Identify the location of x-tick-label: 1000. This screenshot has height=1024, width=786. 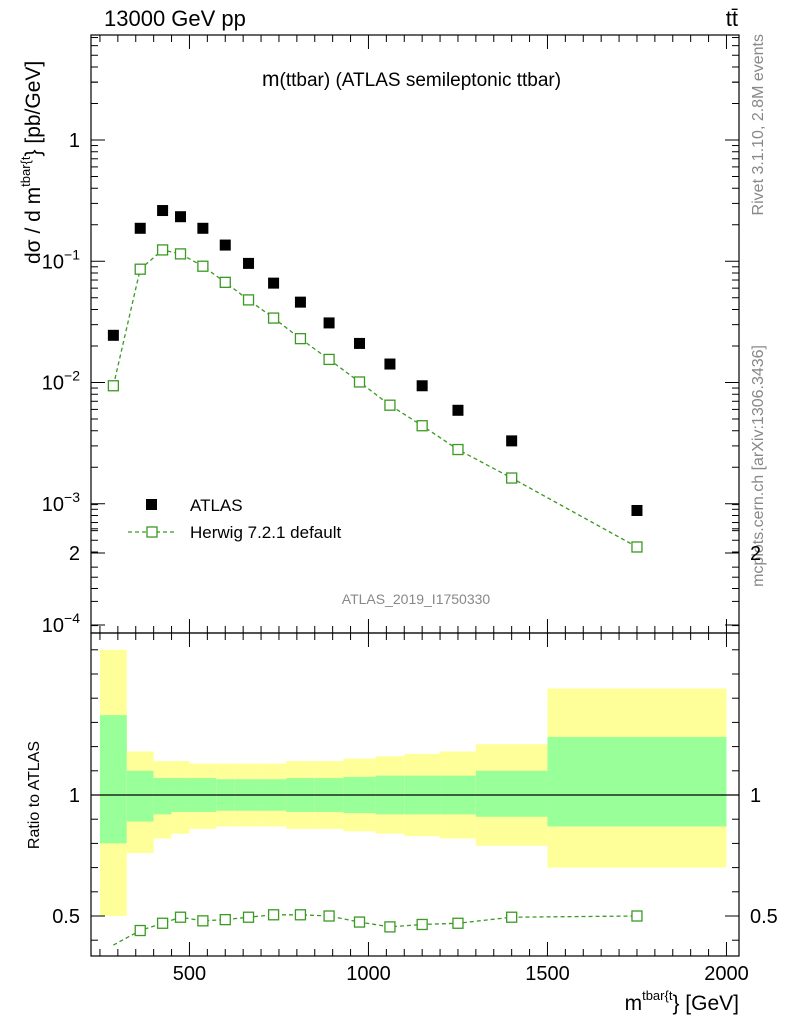
(368, 974).